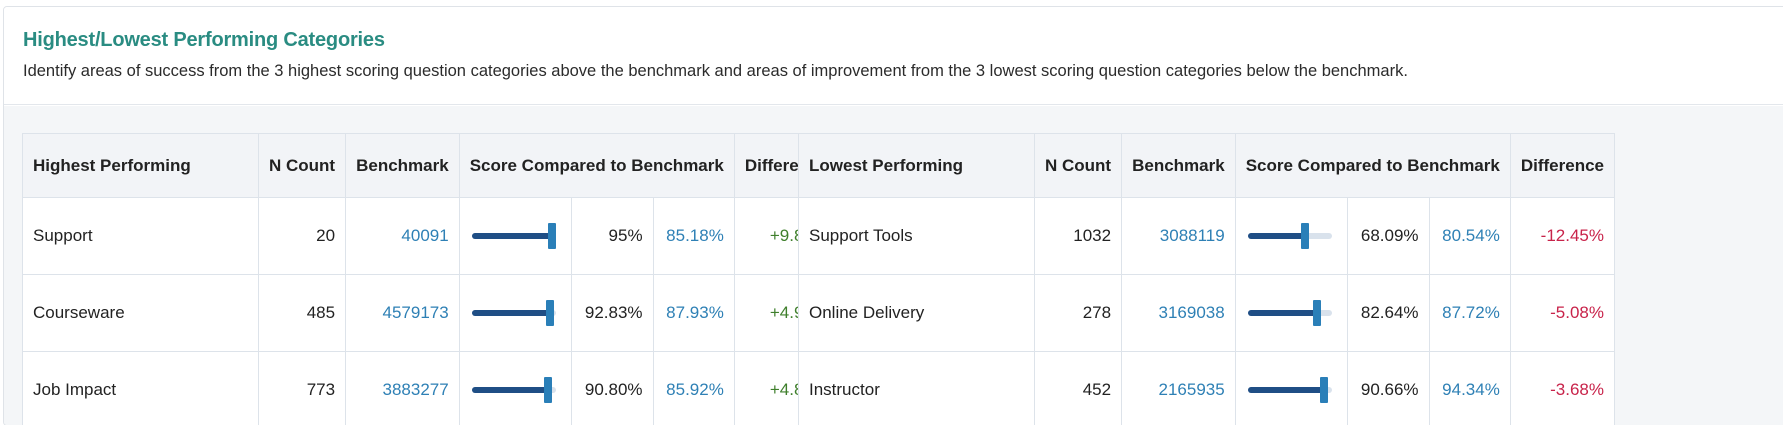  Describe the element at coordinates (612, 236) in the screenshot. I see `score-value: 95%` at that location.